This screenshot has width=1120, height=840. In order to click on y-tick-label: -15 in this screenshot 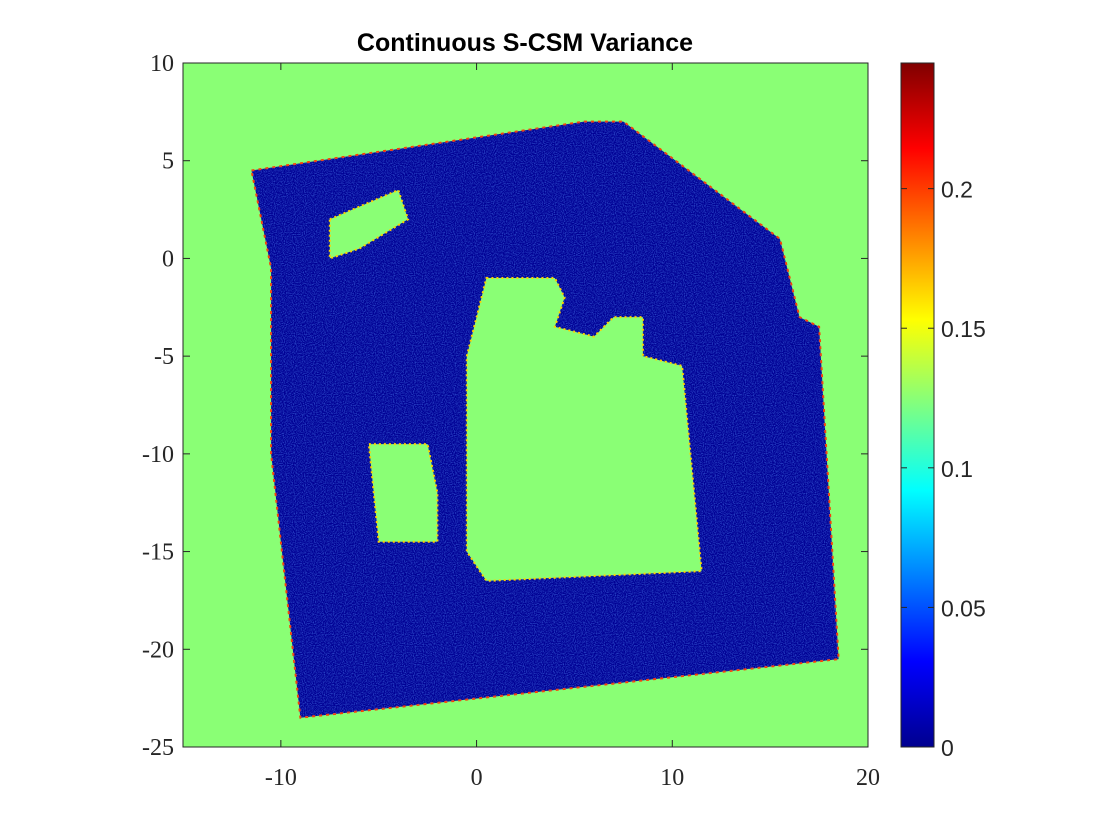, I will do `click(158, 553)`.